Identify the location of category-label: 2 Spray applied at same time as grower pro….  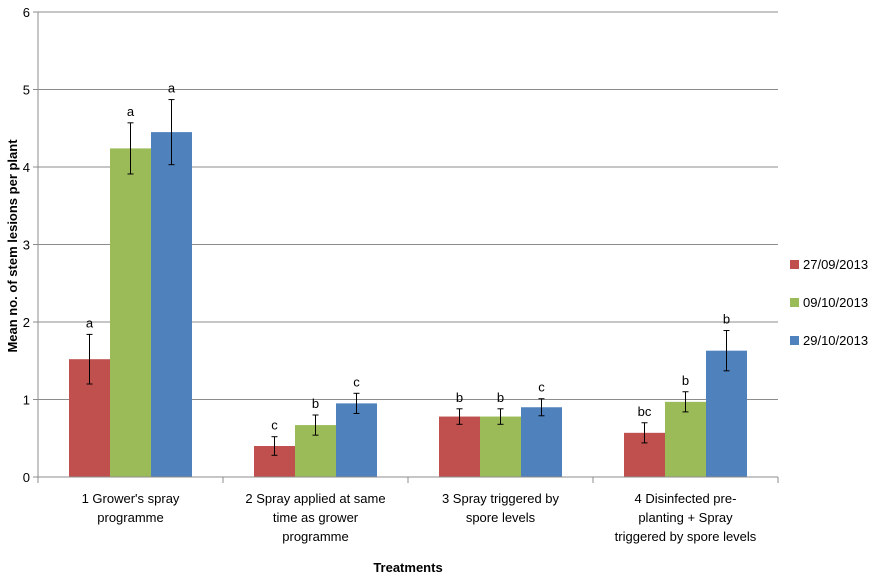
(315, 517).